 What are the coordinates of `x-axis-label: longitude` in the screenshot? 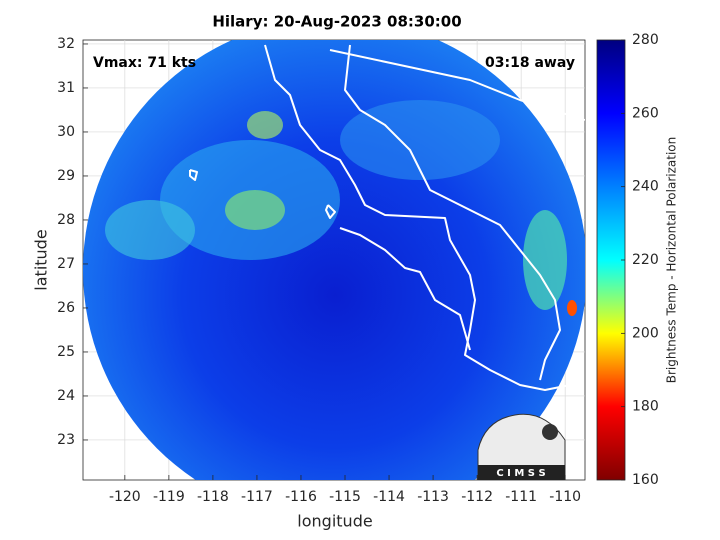 It's located at (334, 521).